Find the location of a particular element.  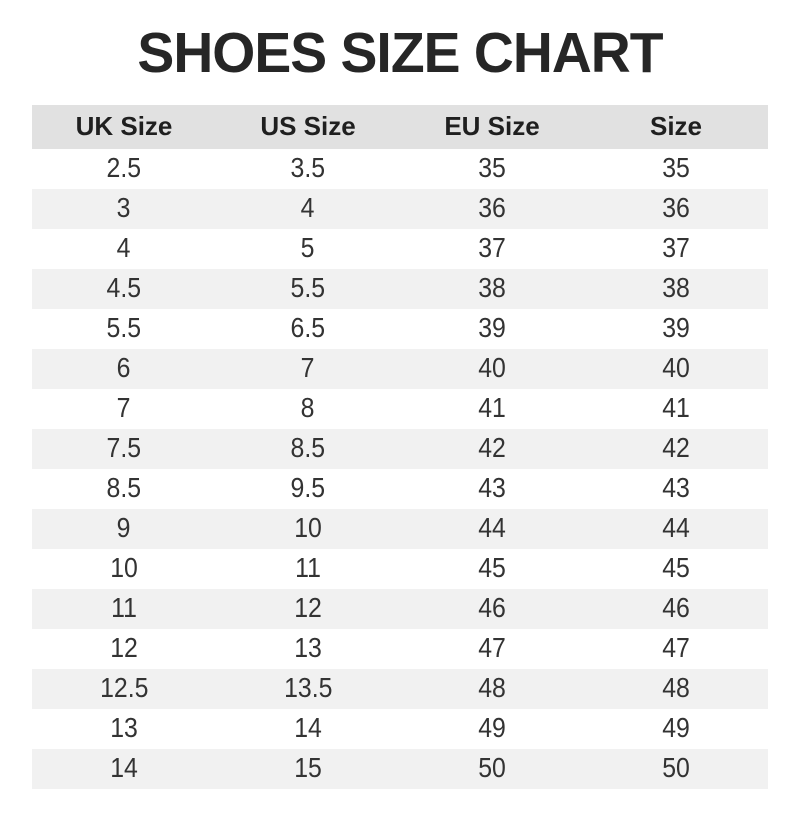

size-value: 12 is located at coordinates (308, 608).